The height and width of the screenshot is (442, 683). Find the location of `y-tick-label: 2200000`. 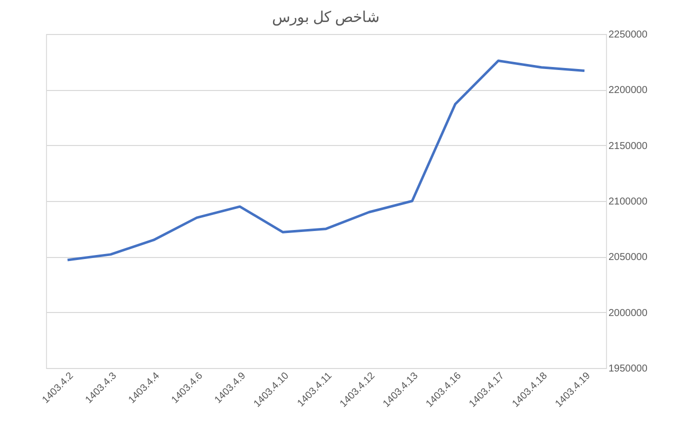

y-tick-label: 2200000 is located at coordinates (628, 90).